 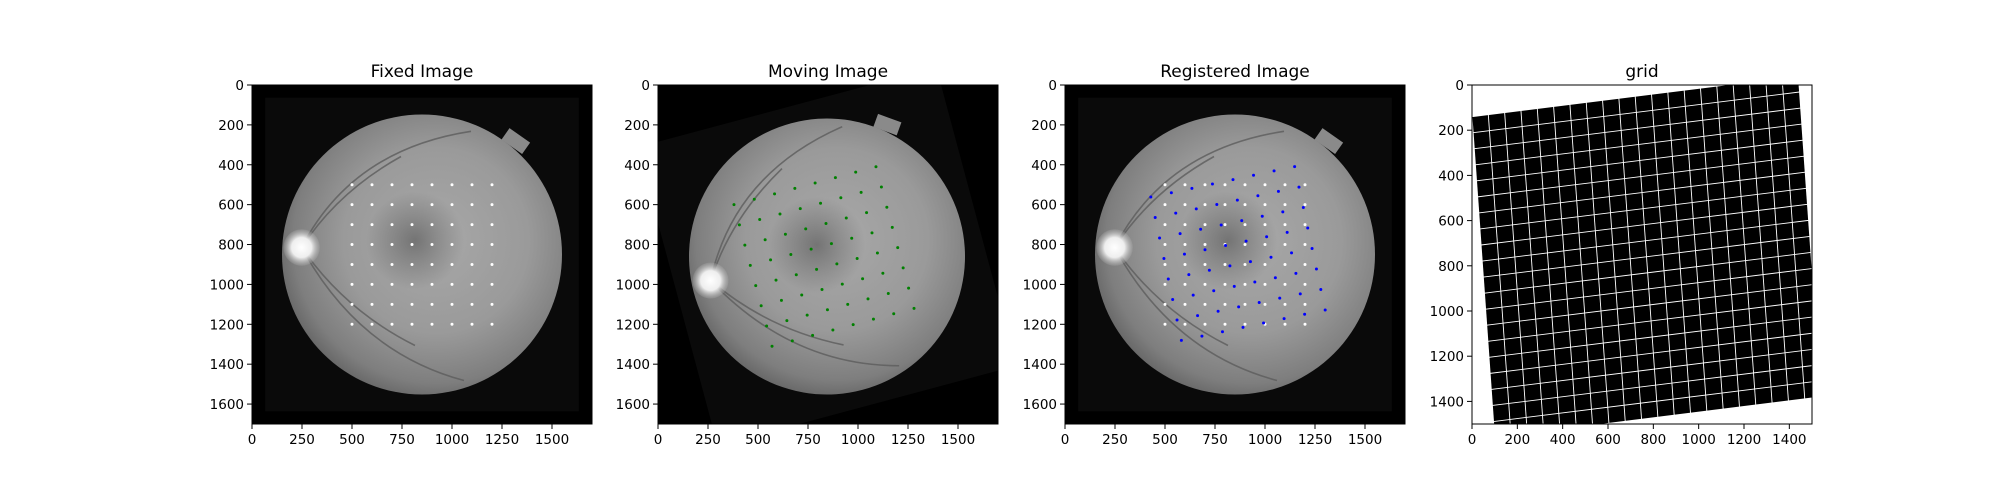 I want to click on x-tick-label: 1250, so click(x=1315, y=440).